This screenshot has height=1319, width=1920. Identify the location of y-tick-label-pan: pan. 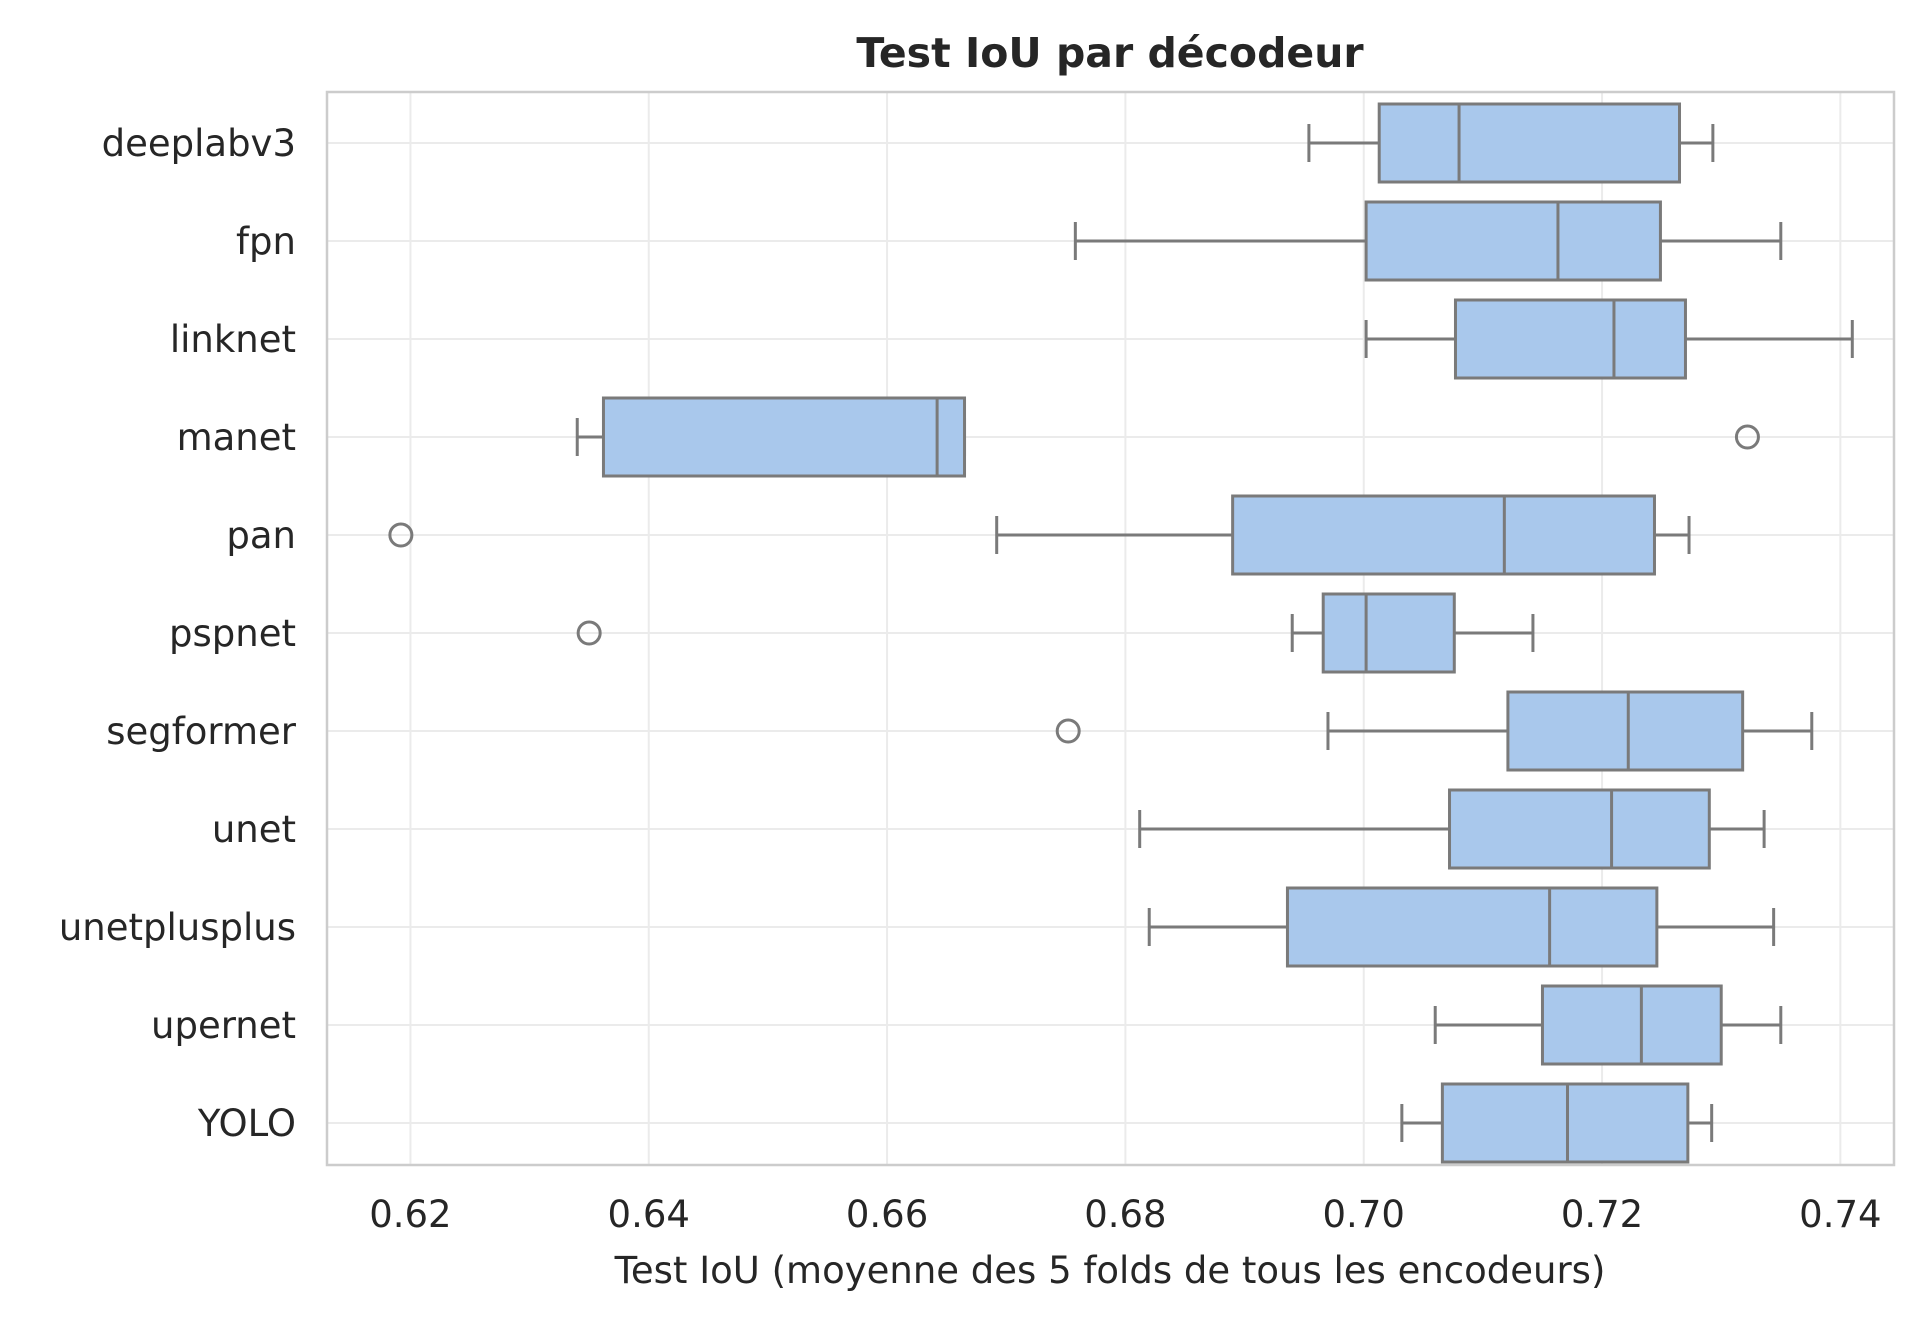
(261, 535).